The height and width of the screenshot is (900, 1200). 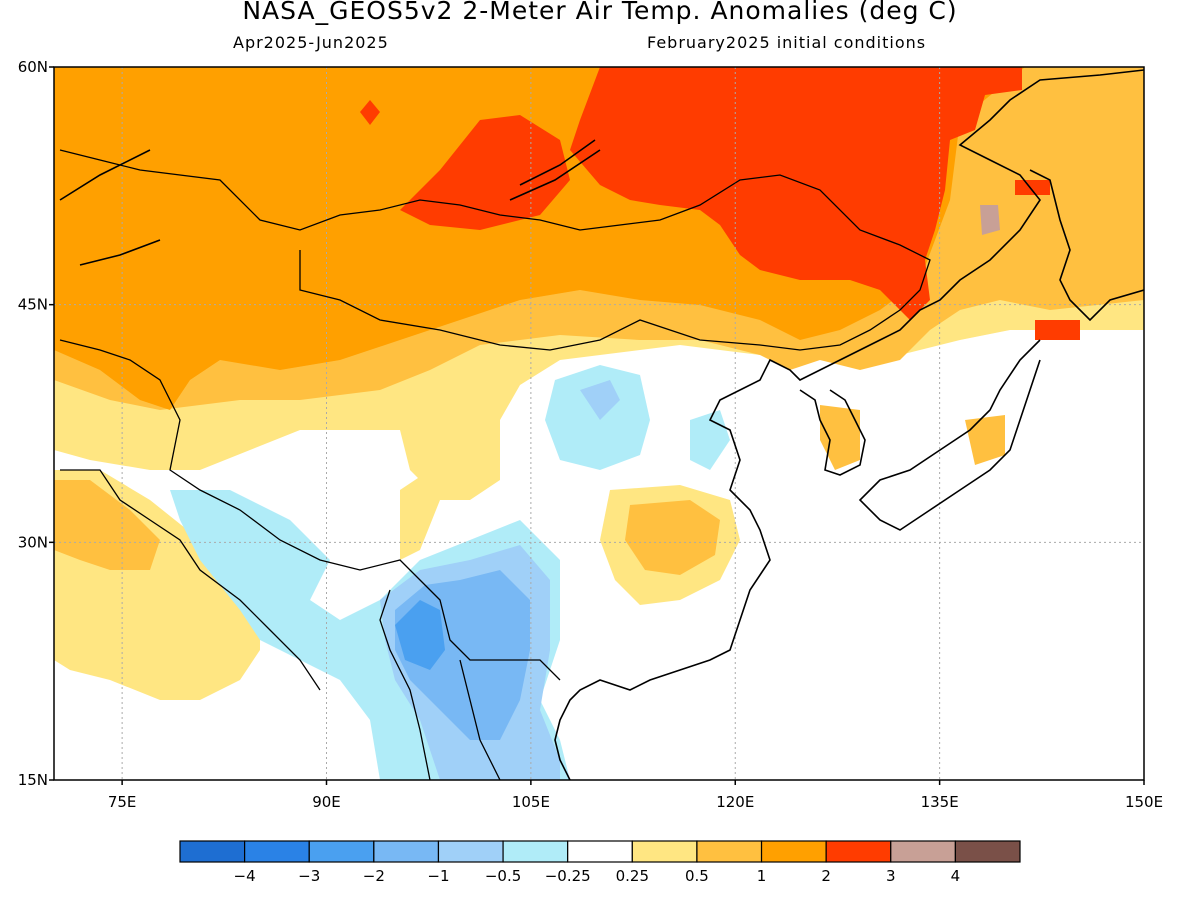 I want to click on latitude-axis: 60N 45N 30N 15N, so click(x=36, y=423).